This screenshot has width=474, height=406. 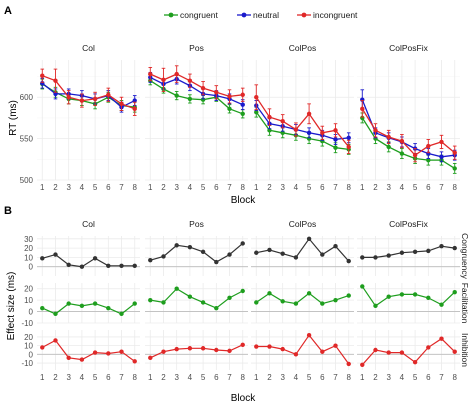 I want to click on panel-a-xtick-label: 4, so click(x=82, y=187).